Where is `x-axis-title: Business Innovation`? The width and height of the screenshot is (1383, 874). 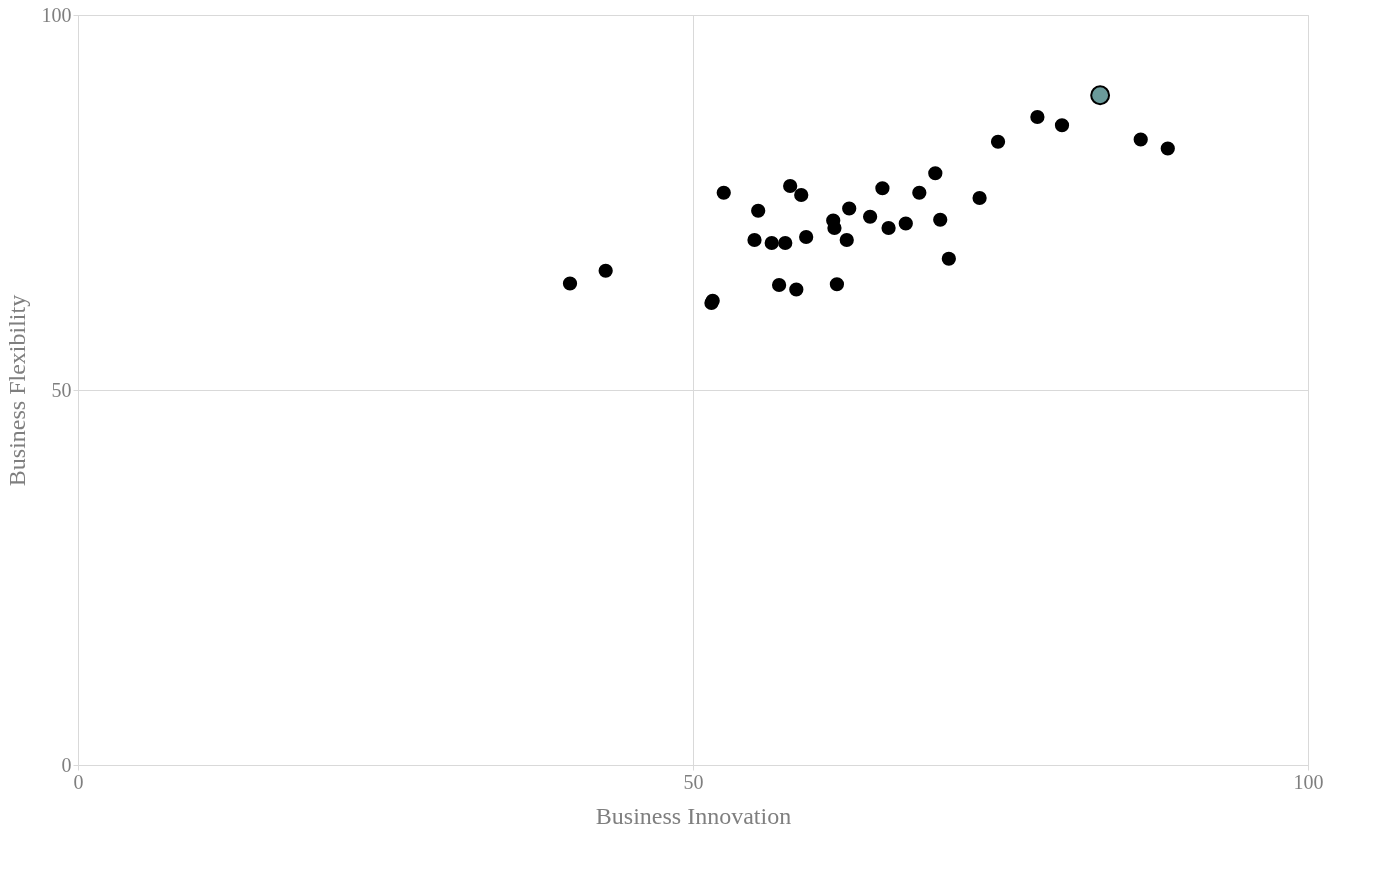 x-axis-title: Business Innovation is located at coordinates (693, 815).